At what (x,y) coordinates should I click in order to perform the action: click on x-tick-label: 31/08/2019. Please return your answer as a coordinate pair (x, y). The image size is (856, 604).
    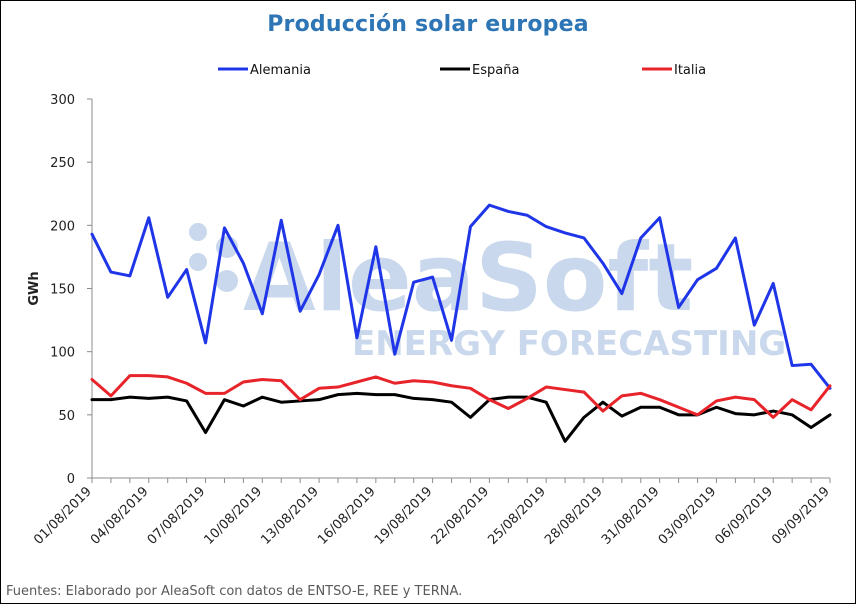
    Looking at the image, I should click on (631, 516).